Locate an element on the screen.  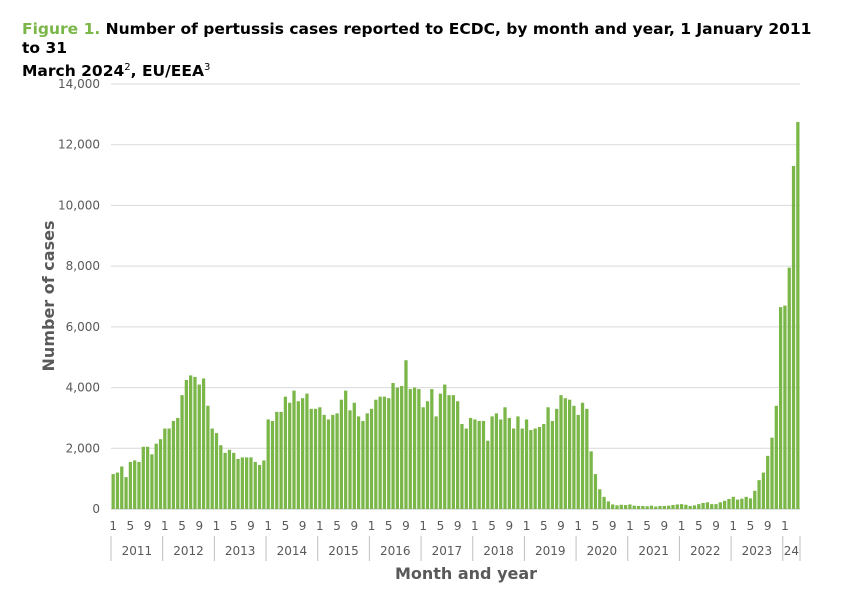
year-label: 24 is located at coordinates (791, 551).